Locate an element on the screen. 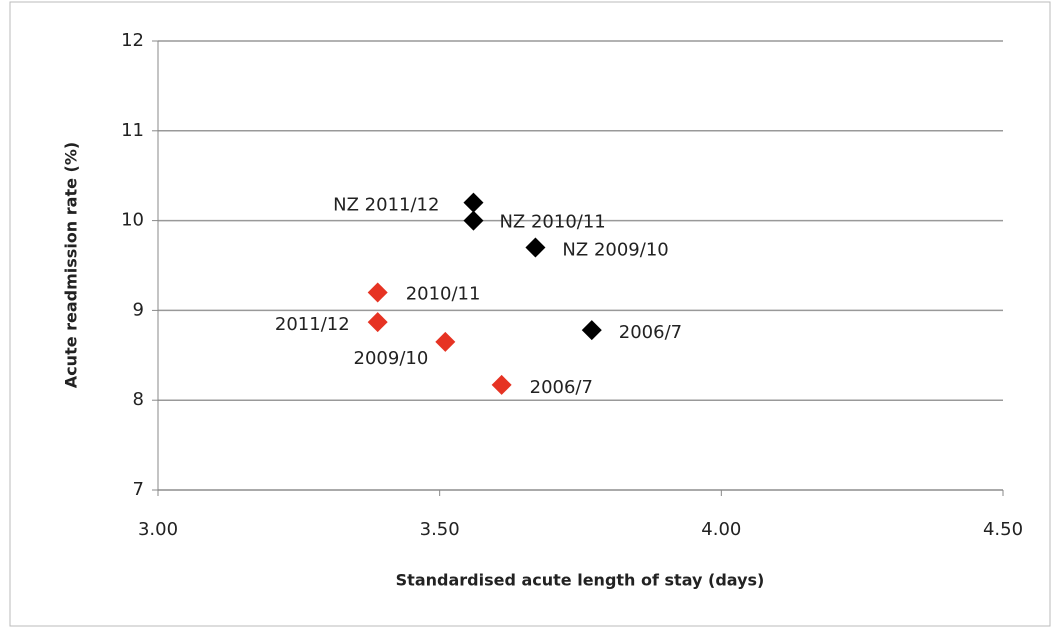 The image size is (1058, 632). x-tick-label: 4.00 is located at coordinates (721, 529).